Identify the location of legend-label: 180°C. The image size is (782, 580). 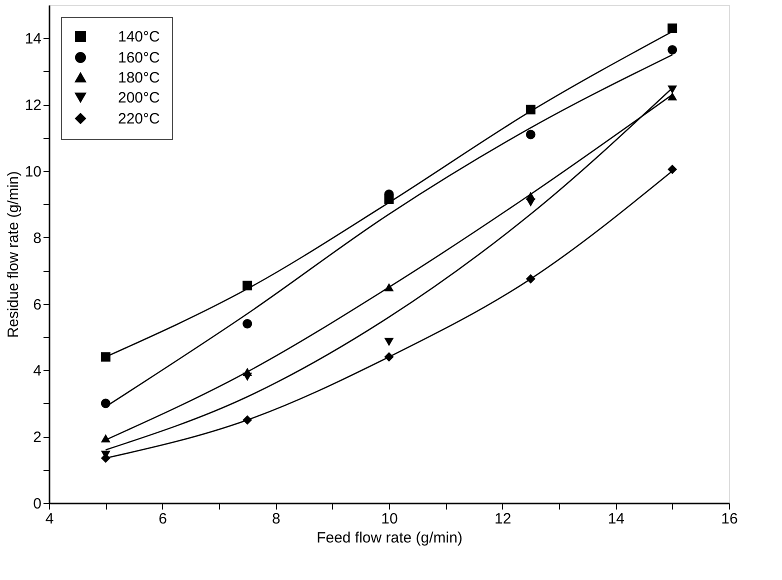
(139, 78).